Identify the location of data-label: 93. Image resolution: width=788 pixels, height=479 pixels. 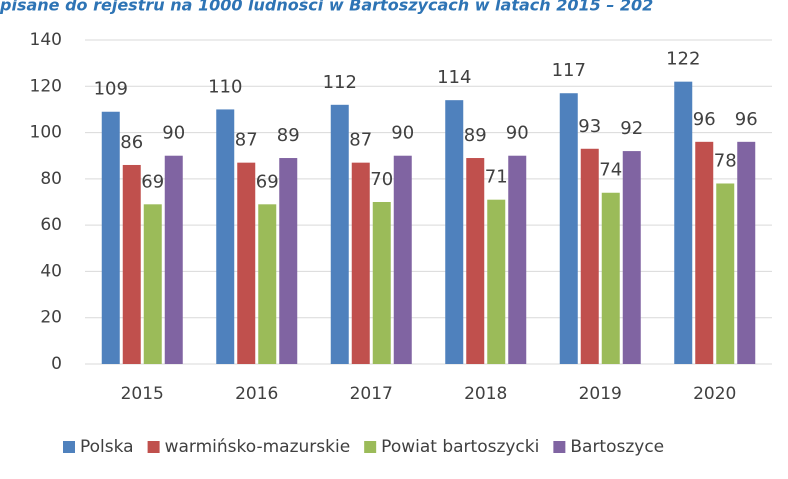
(589, 126).